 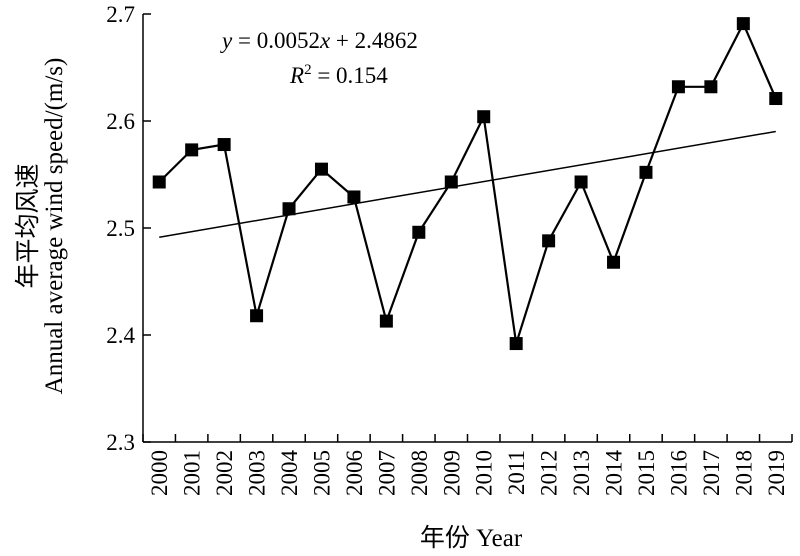 What do you see at coordinates (54, 226) in the screenshot?
I see `y-axis-title-en: Annual average wind speed/(m/s)` at bounding box center [54, 226].